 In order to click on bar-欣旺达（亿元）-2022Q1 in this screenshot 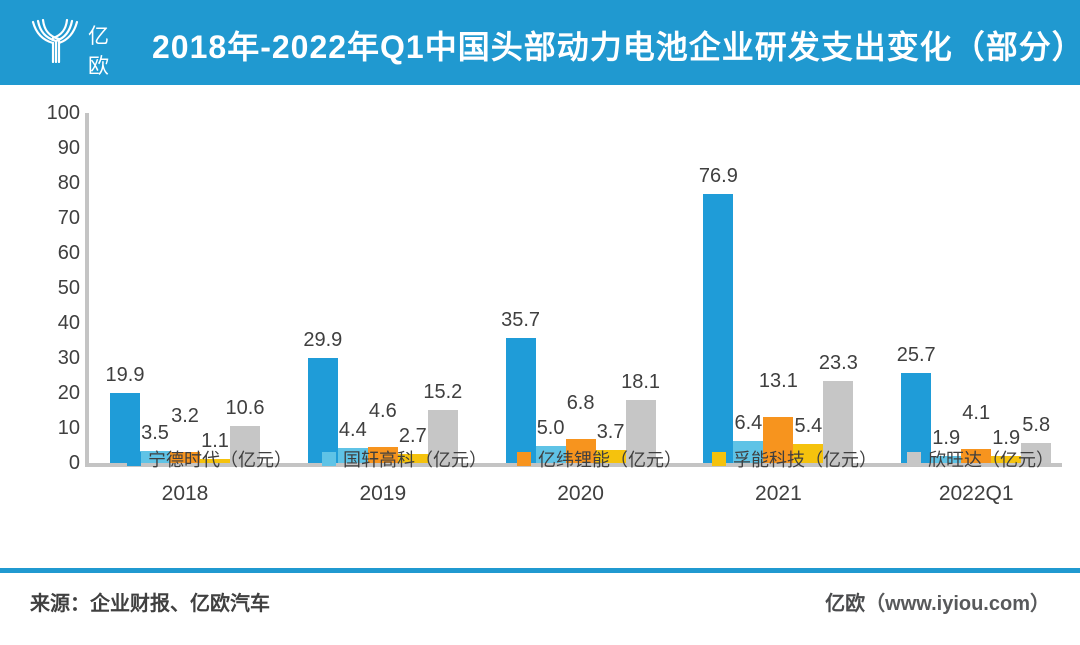, I will do `click(1036, 452)`.